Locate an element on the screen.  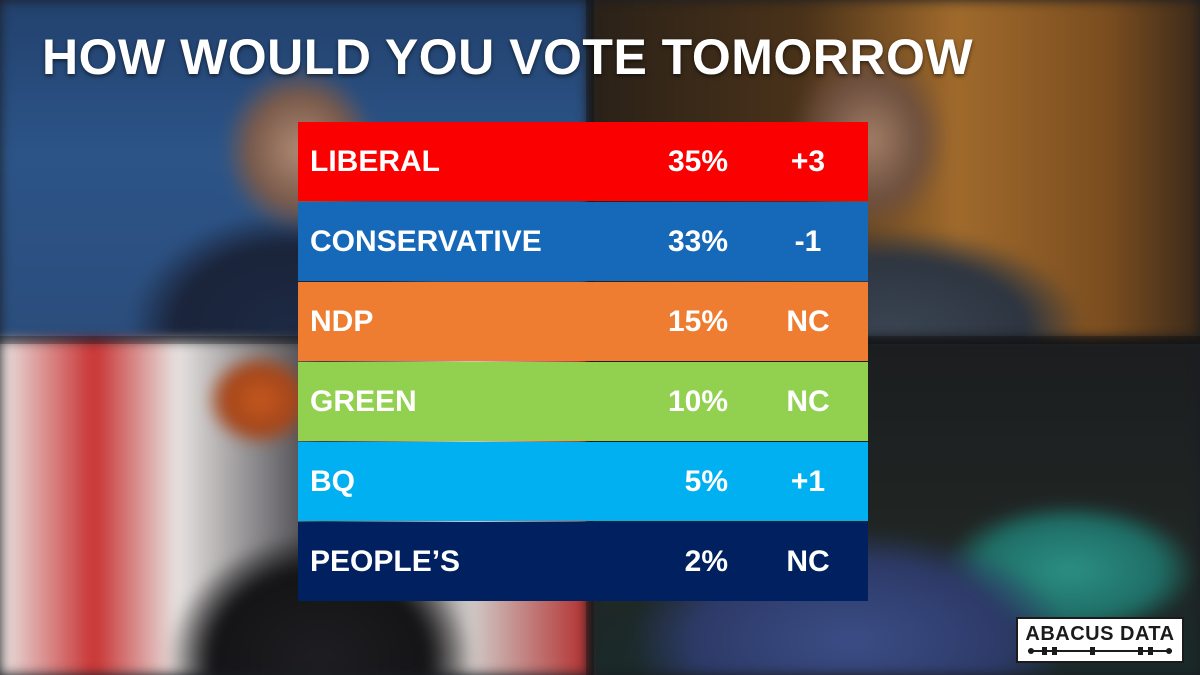
table-row: CONSERVATIVE 33% -1 is located at coordinates (583, 241).